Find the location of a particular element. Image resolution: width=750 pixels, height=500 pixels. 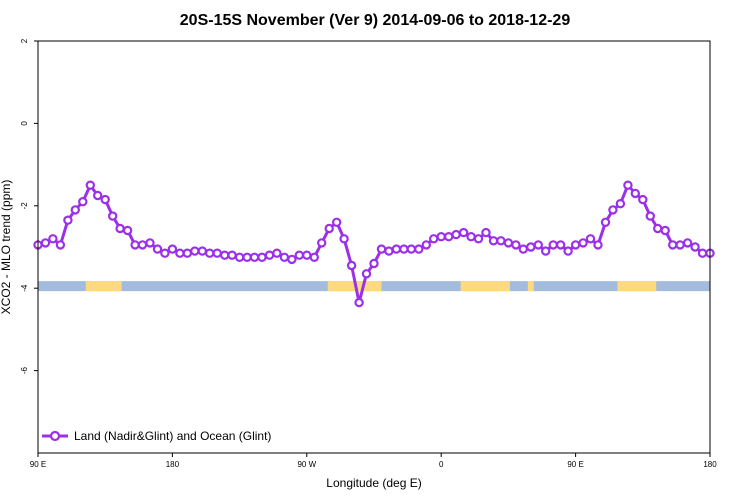

y-tick-label: -6 is located at coordinates (24, 370).